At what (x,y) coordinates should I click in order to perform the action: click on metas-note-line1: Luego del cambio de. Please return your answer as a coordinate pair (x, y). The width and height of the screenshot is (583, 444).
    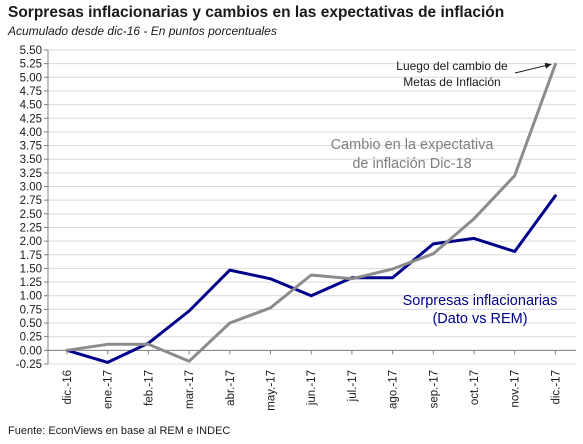
    Looking at the image, I should click on (452, 66).